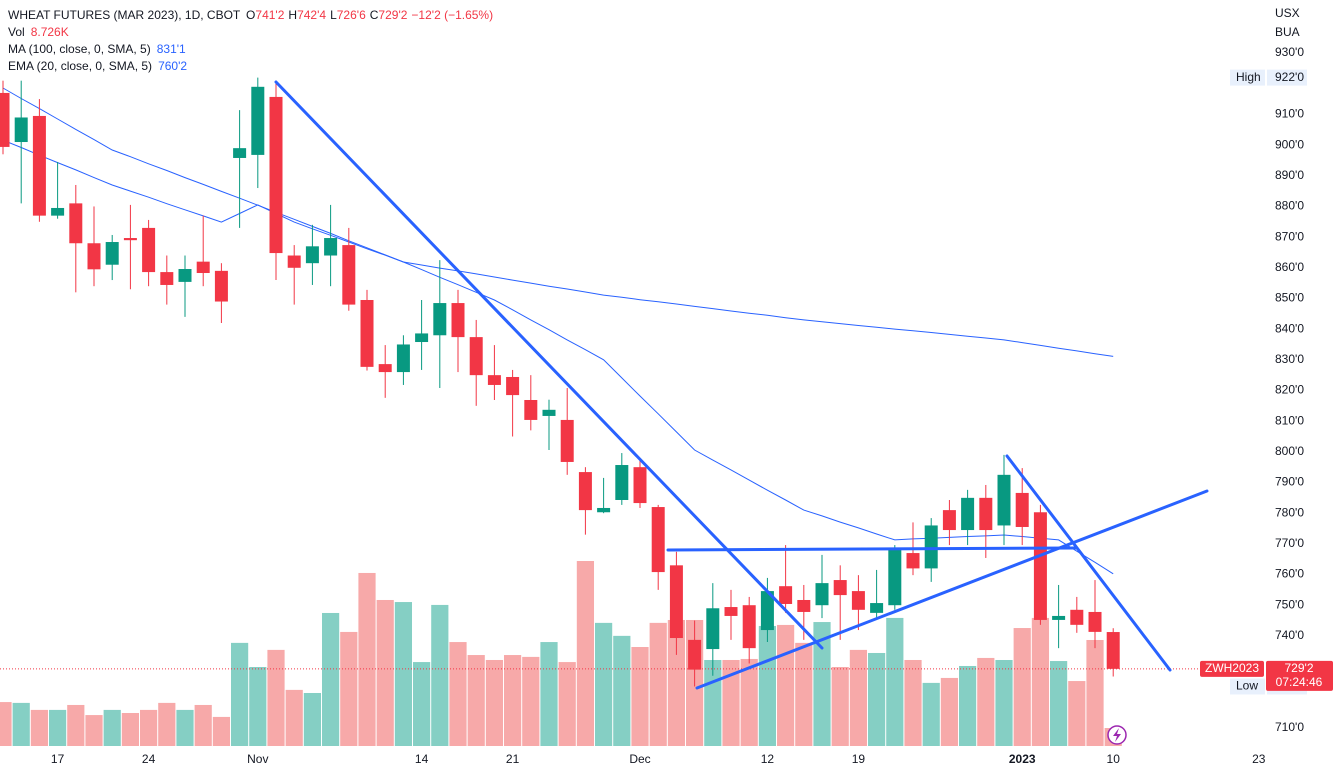 This screenshot has width=1335, height=773. What do you see at coordinates (1289, 451) in the screenshot?
I see `y-tick-label: 800'0` at bounding box center [1289, 451].